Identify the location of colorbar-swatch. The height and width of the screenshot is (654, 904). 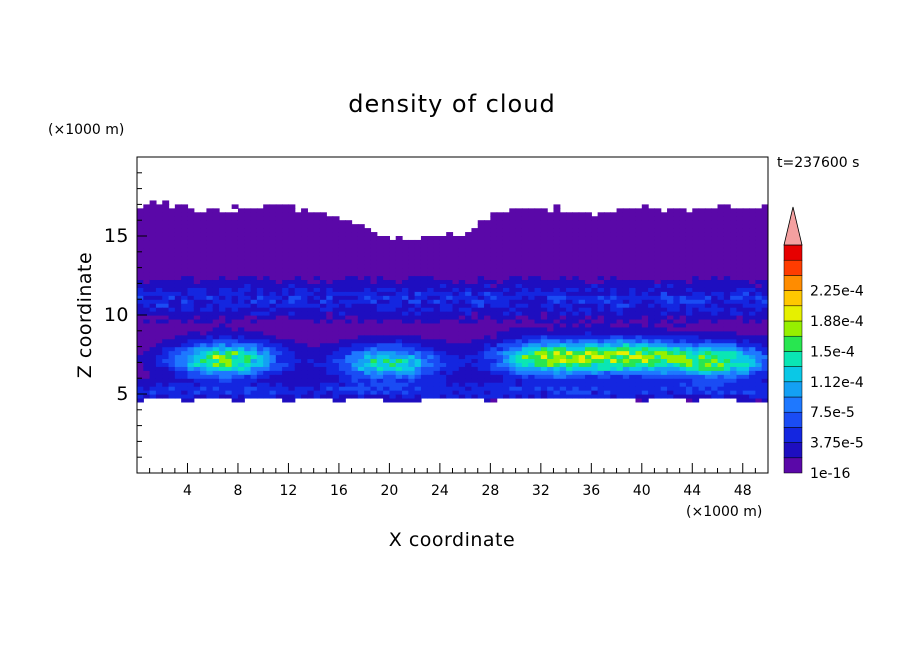
(793, 313).